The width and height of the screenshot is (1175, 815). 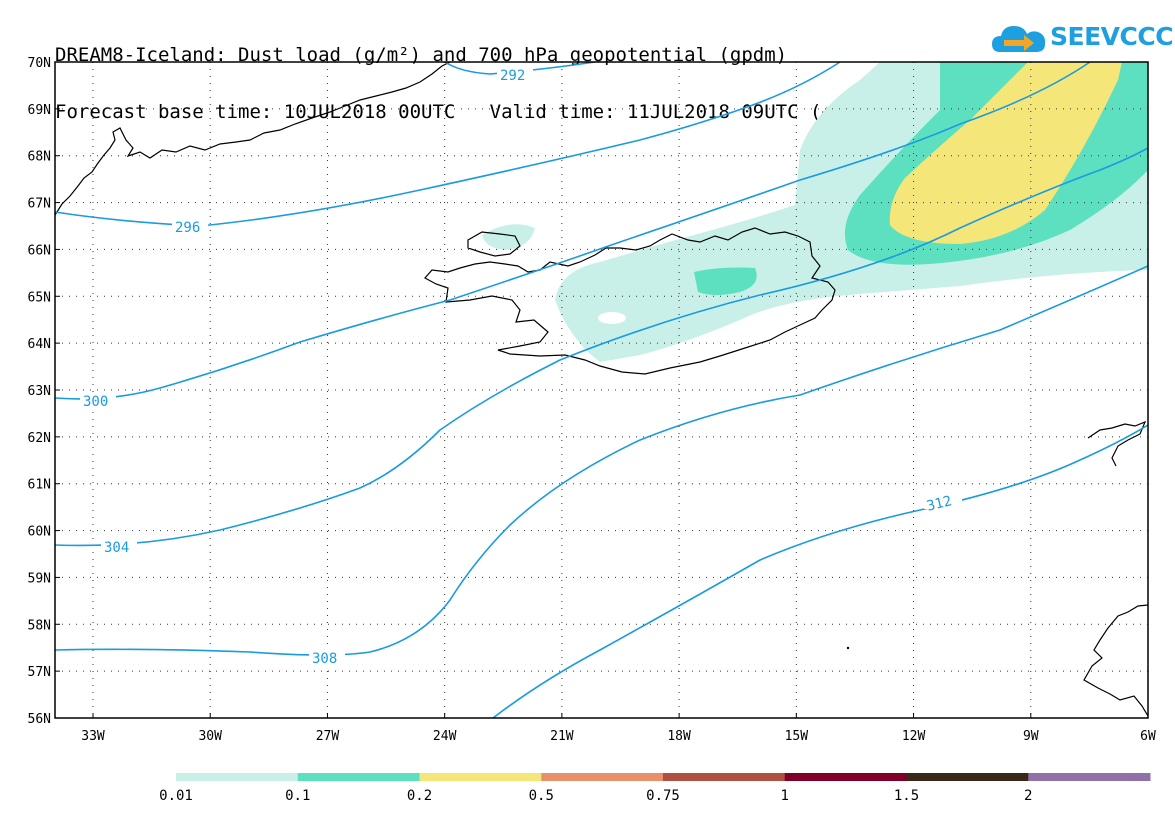 What do you see at coordinates (1116, 660) in the screenshot?
I see `scotland-coast` at bounding box center [1116, 660].